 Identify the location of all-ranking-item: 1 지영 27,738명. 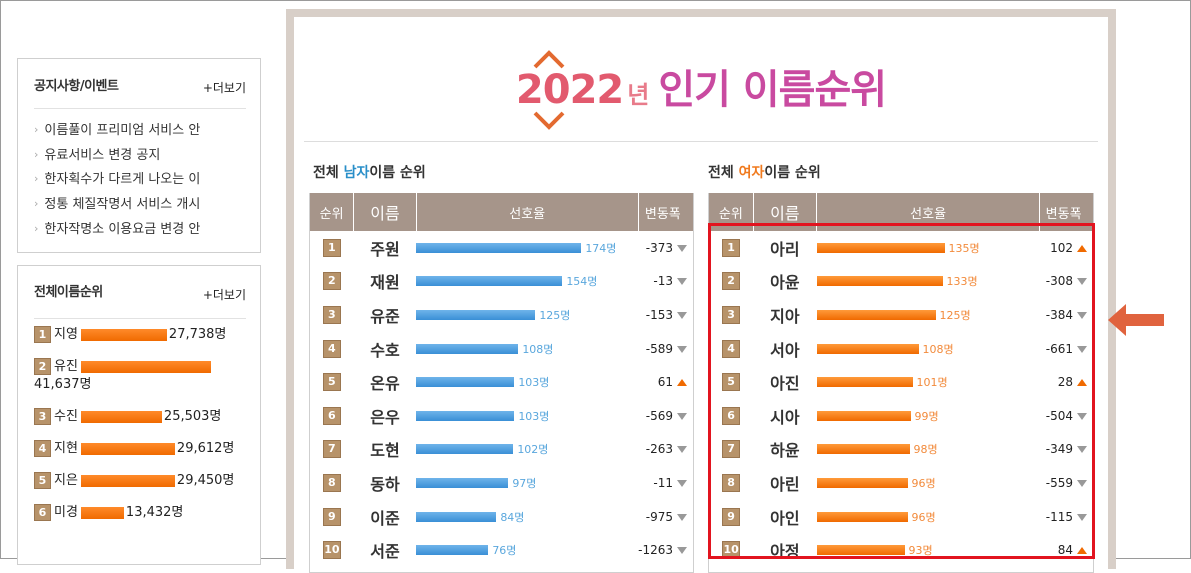
(144, 335).